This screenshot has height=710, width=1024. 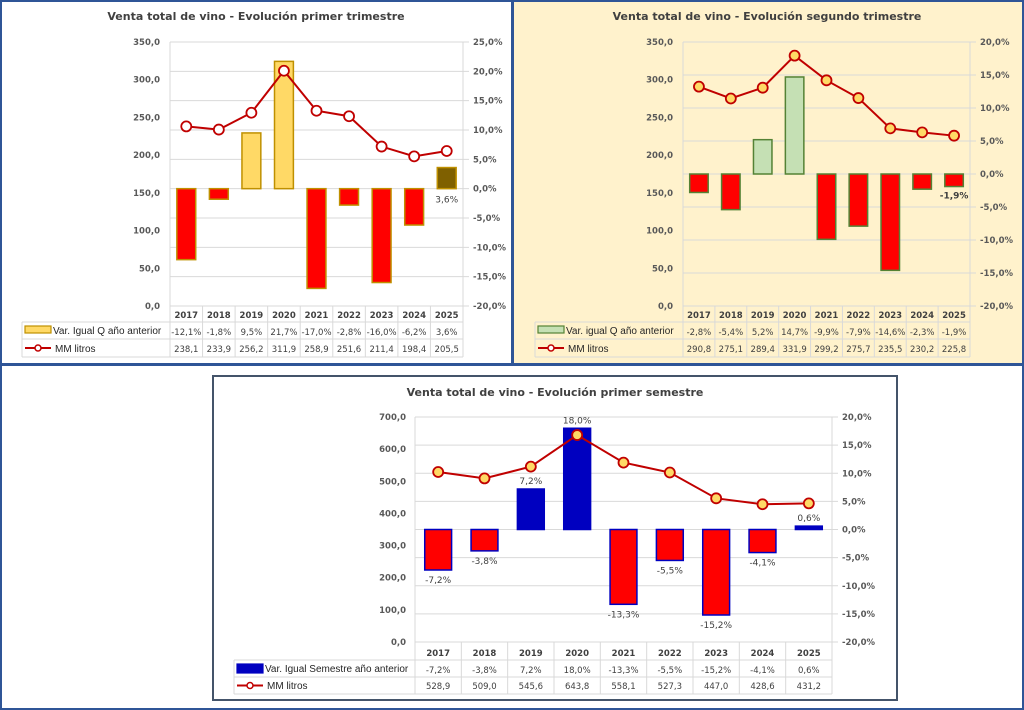 What do you see at coordinates (485, 654) in the screenshot?
I see `x-axis-category: 2018` at bounding box center [485, 654].